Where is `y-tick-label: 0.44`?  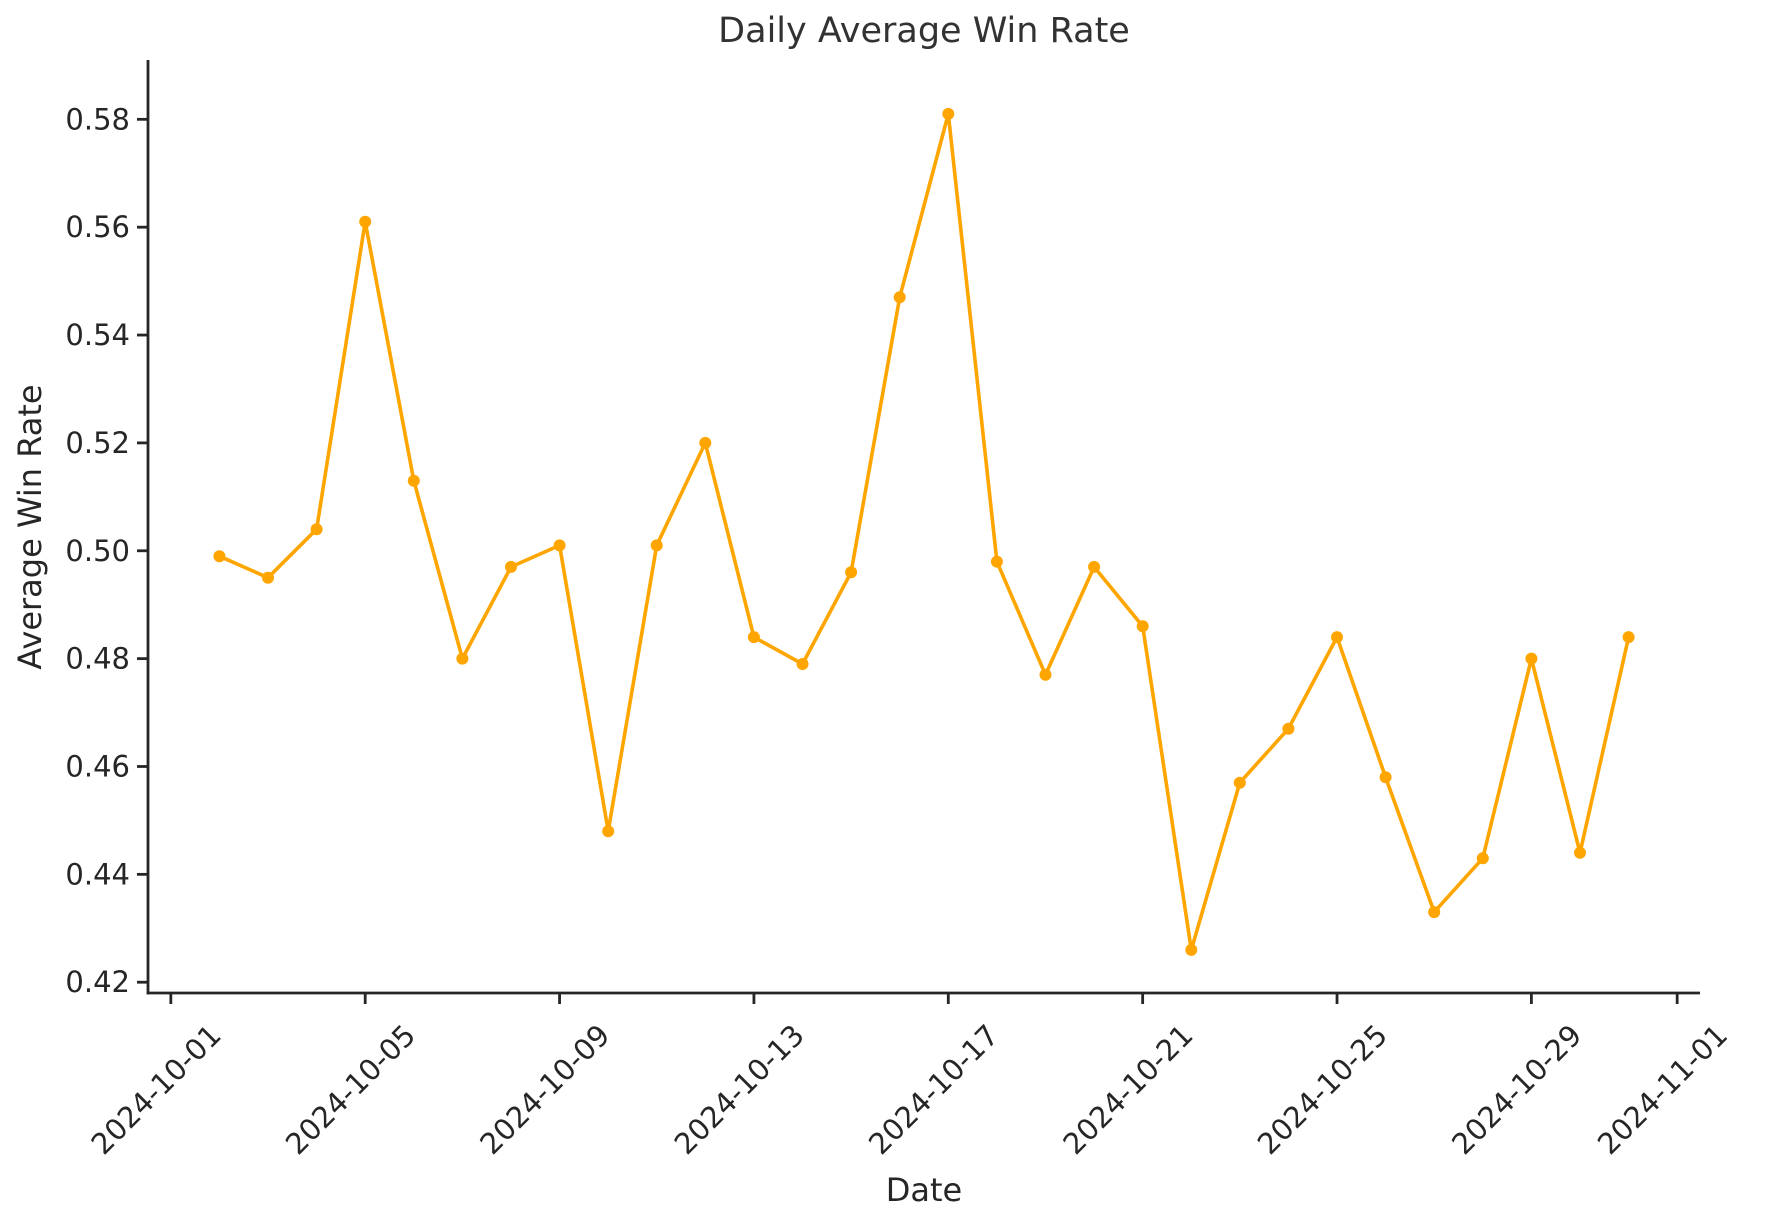 y-tick-label: 0.44 is located at coordinates (97, 874).